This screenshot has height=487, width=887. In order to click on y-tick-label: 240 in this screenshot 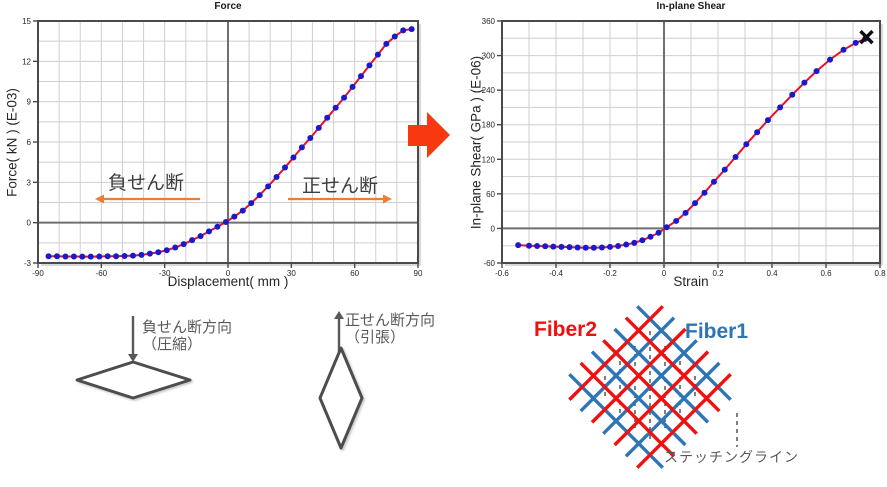, I will do `click(489, 90)`.